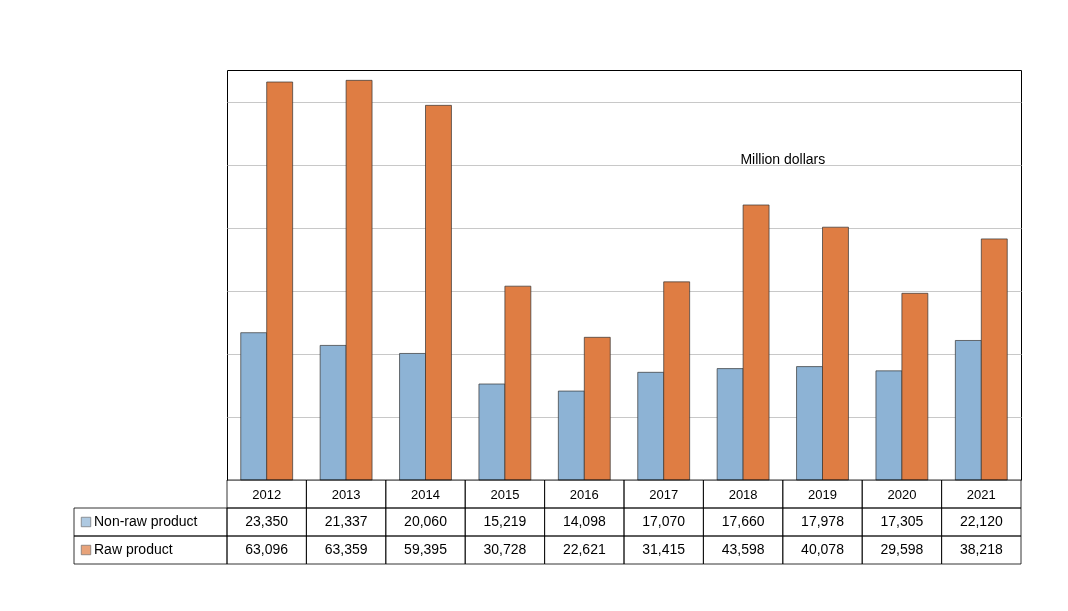  What do you see at coordinates (902, 494) in the screenshot?
I see `x-tick-label: 2020` at bounding box center [902, 494].